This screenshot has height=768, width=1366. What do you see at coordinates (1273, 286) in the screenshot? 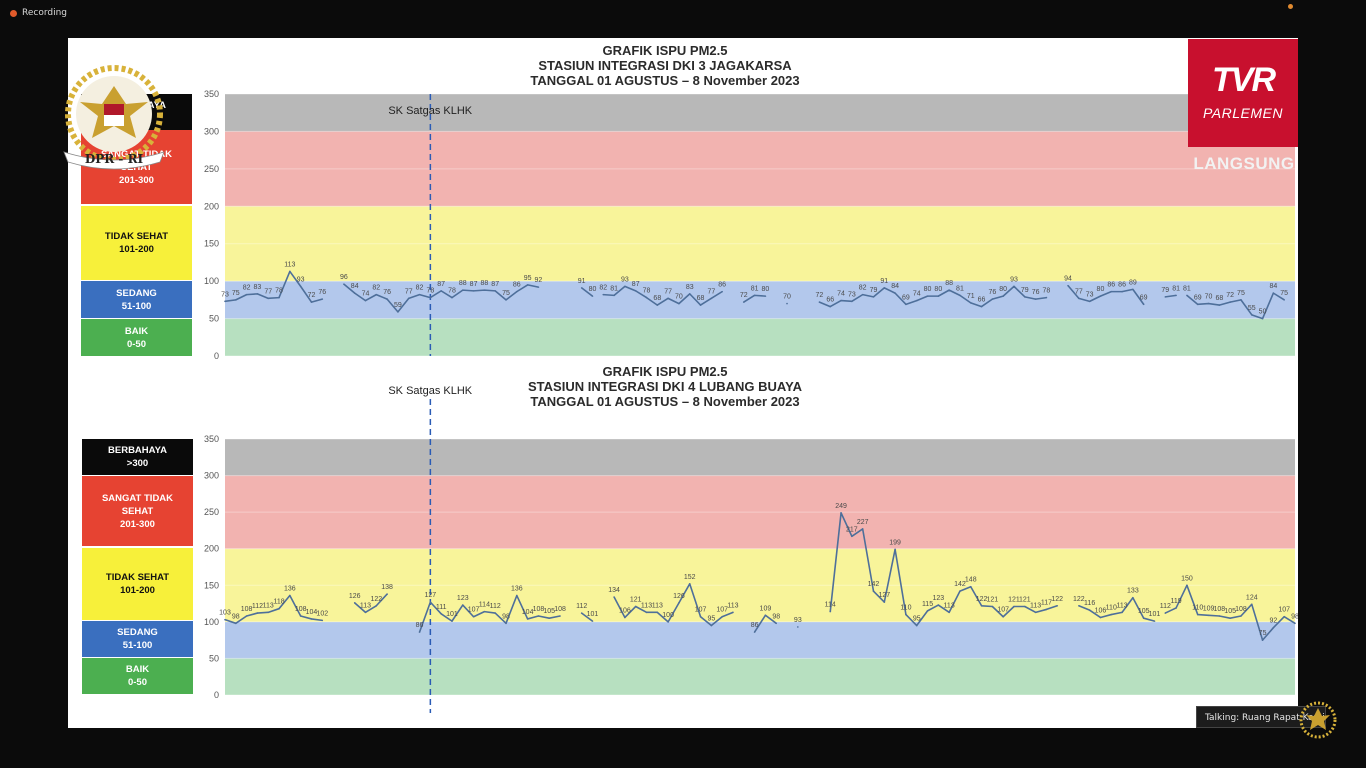
I see `data-label: 84` at bounding box center [1273, 286].